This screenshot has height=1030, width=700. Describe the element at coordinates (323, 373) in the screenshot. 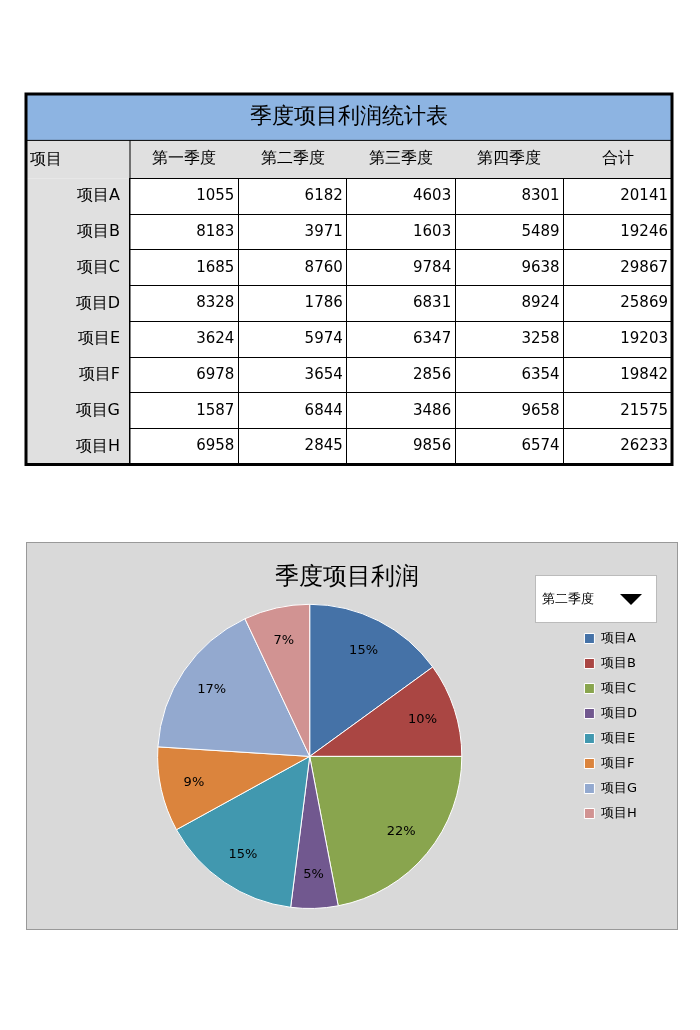

I see `data-label: 3654` at that location.